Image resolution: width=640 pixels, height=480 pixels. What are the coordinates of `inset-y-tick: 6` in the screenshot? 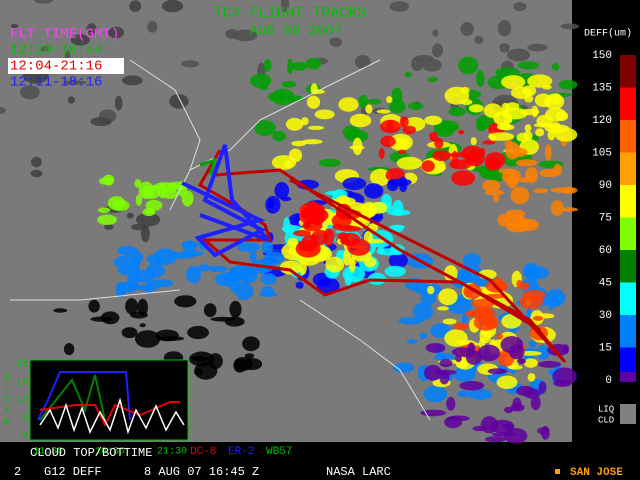 It's located at (25, 419).